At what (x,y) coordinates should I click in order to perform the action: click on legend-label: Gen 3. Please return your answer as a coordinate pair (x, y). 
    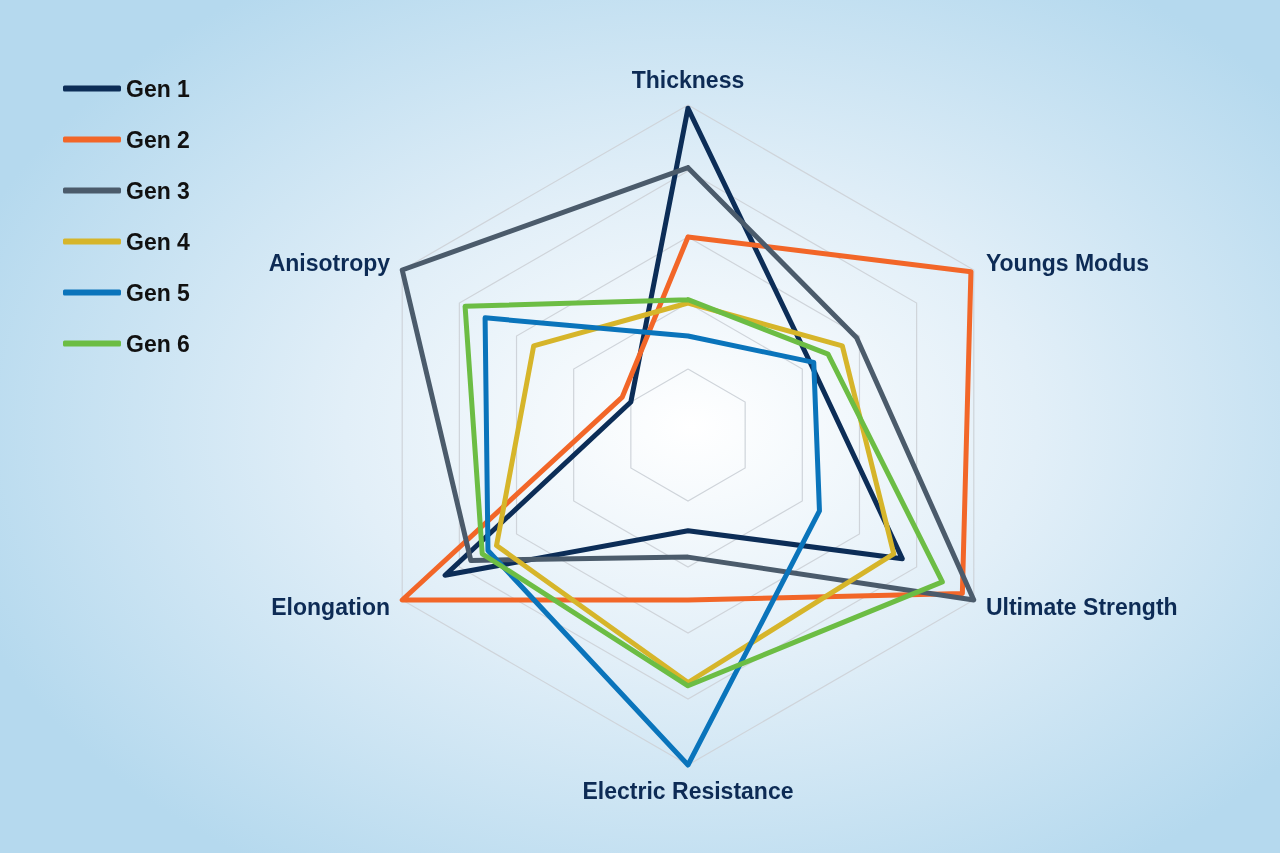
    Looking at the image, I should click on (158, 190).